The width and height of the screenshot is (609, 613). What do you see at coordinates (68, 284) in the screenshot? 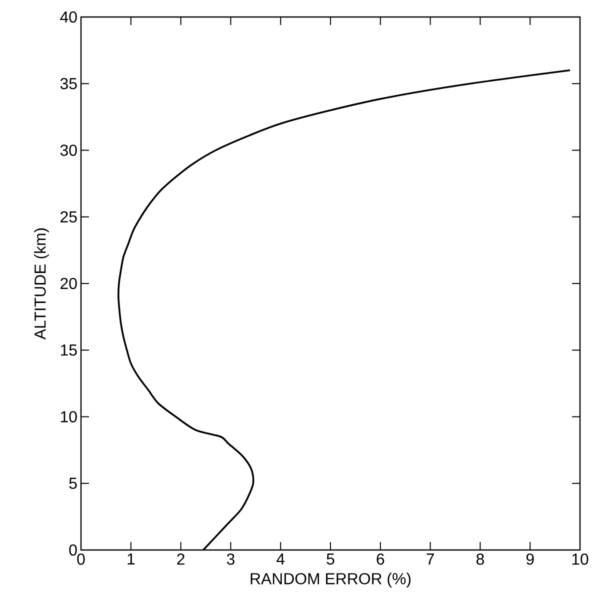
I see `y-tick-label: 20` at bounding box center [68, 284].